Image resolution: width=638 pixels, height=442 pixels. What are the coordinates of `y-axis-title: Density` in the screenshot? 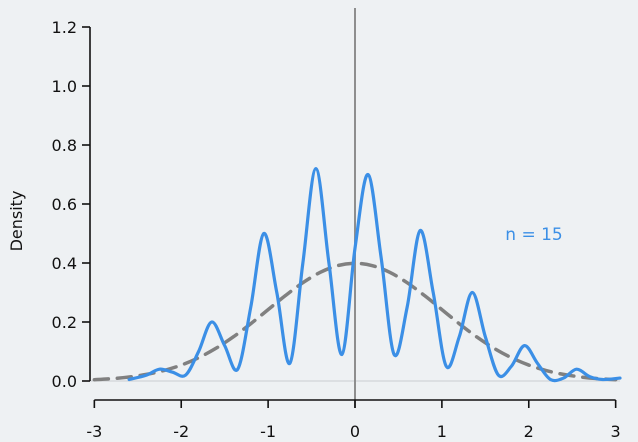 It's located at (16, 221).